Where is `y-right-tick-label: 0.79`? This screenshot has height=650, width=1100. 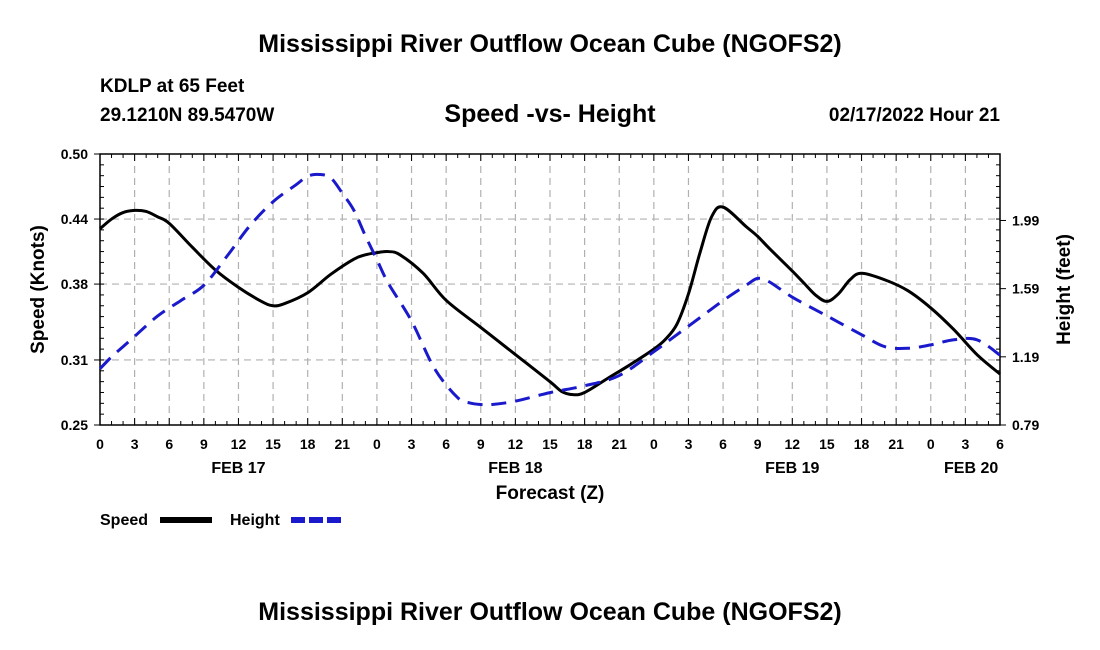 y-right-tick-label: 0.79 is located at coordinates (1025, 425).